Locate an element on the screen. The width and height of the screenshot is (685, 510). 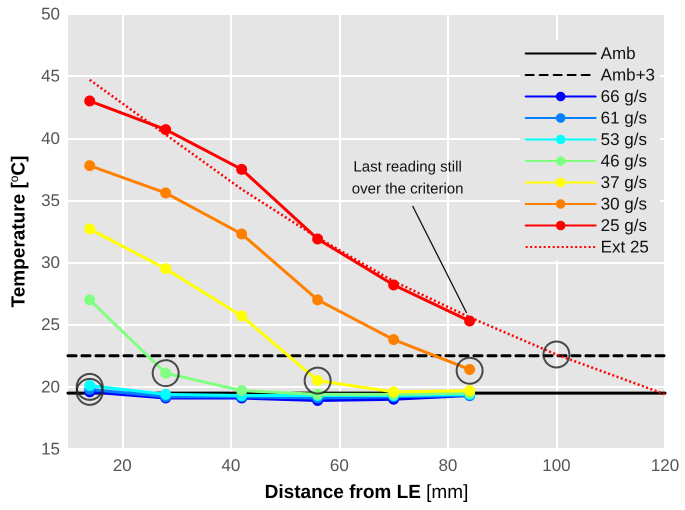
legend-label: 25 g/s is located at coordinates (623, 225).